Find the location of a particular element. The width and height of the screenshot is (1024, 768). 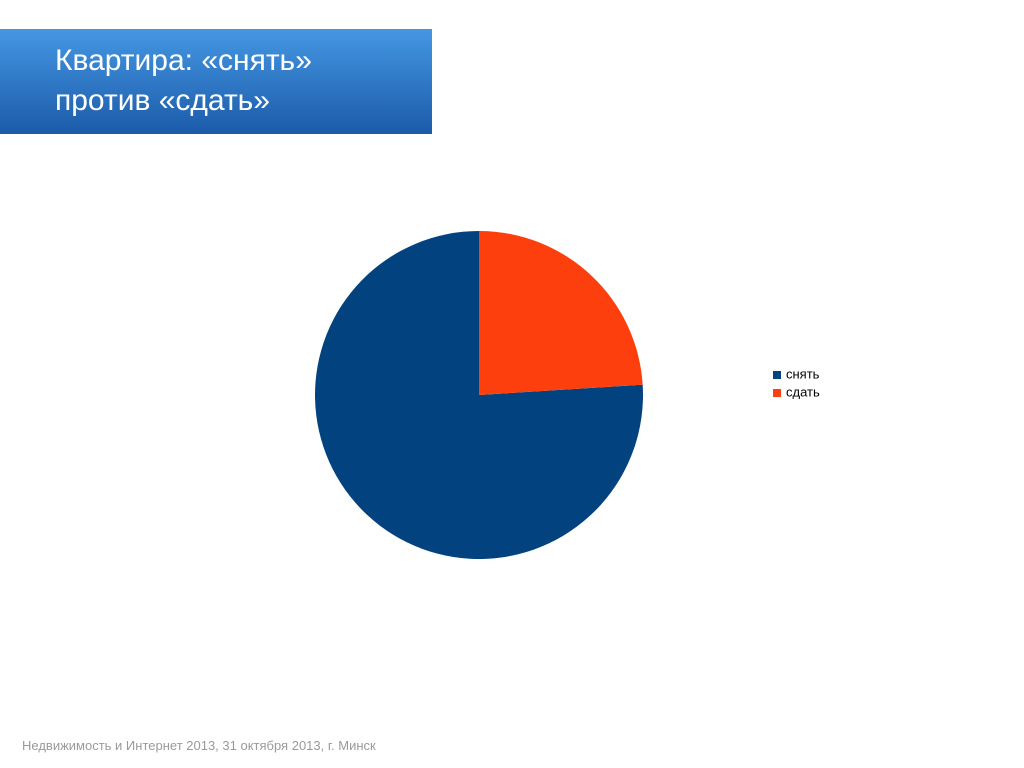

legend-label: снять is located at coordinates (803, 373).